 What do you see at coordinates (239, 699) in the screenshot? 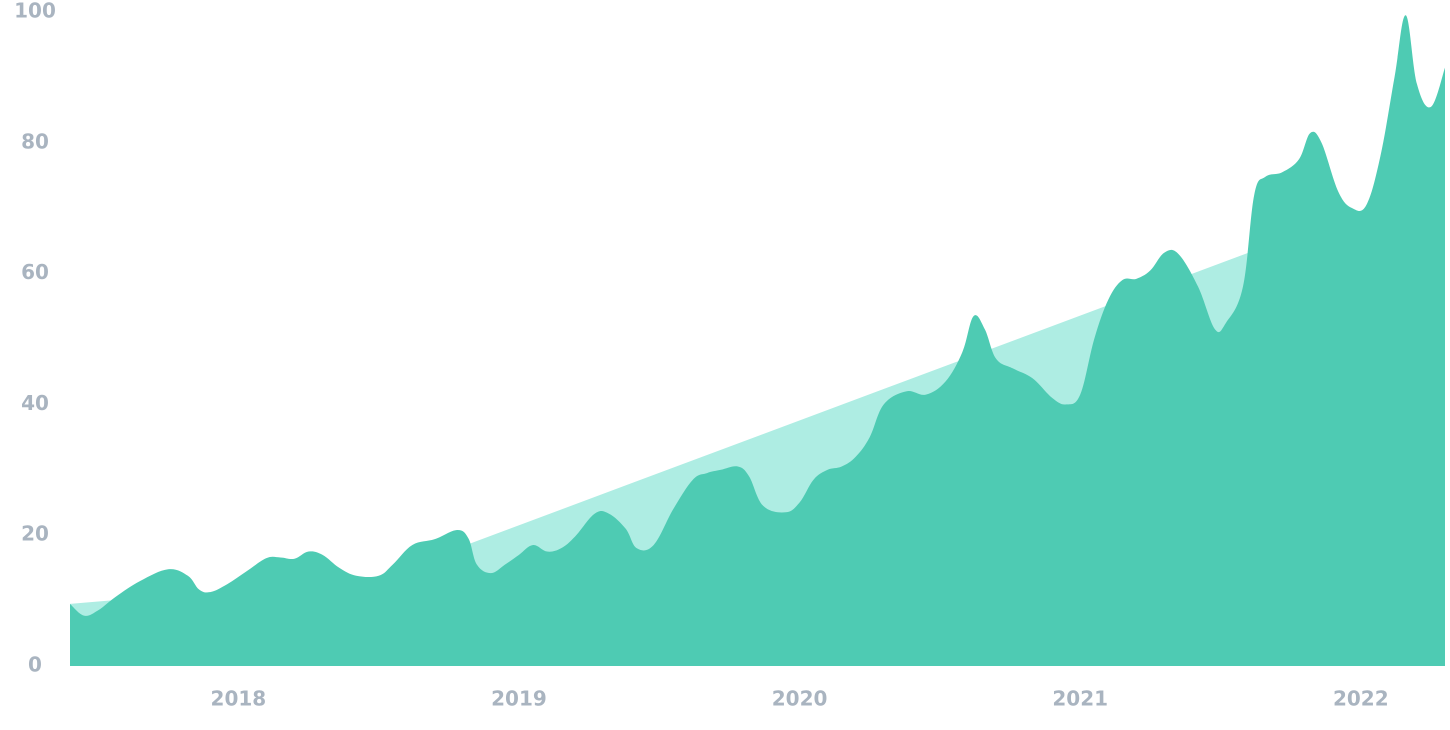
I see `x-tick-label: 2018` at bounding box center [239, 699].